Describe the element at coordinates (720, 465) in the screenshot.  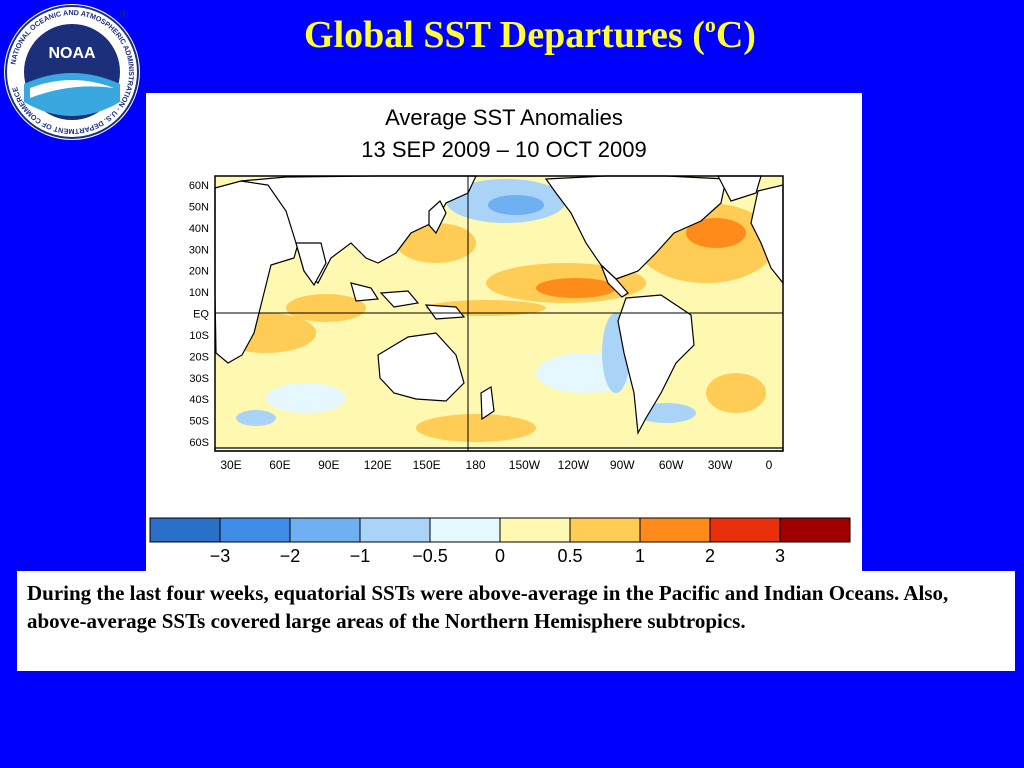
I see `lon-label: 30W` at that location.